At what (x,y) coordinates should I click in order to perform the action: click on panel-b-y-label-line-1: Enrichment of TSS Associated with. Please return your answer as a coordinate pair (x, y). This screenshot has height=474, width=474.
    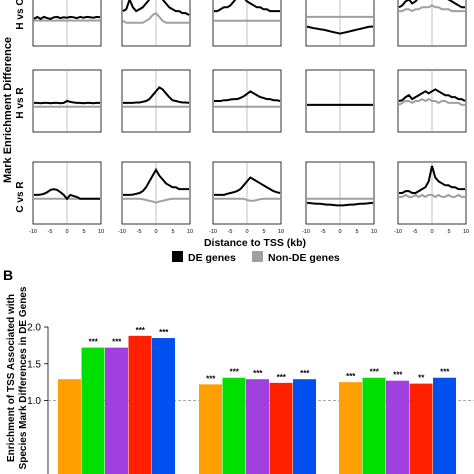
    Looking at the image, I should click on (11, 378).